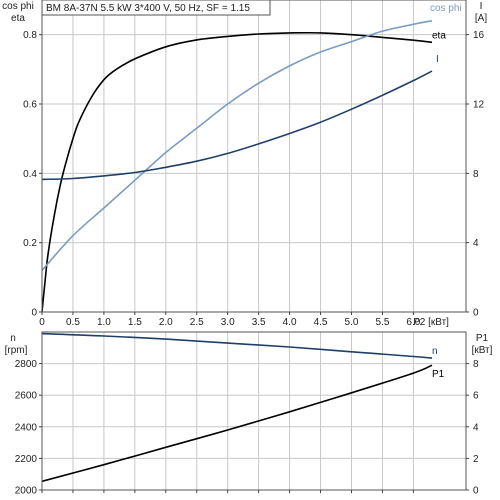 The width and height of the screenshot is (500, 500). What do you see at coordinates (104, 322) in the screenshot?
I see `x-tick-label: 1.0` at bounding box center [104, 322].